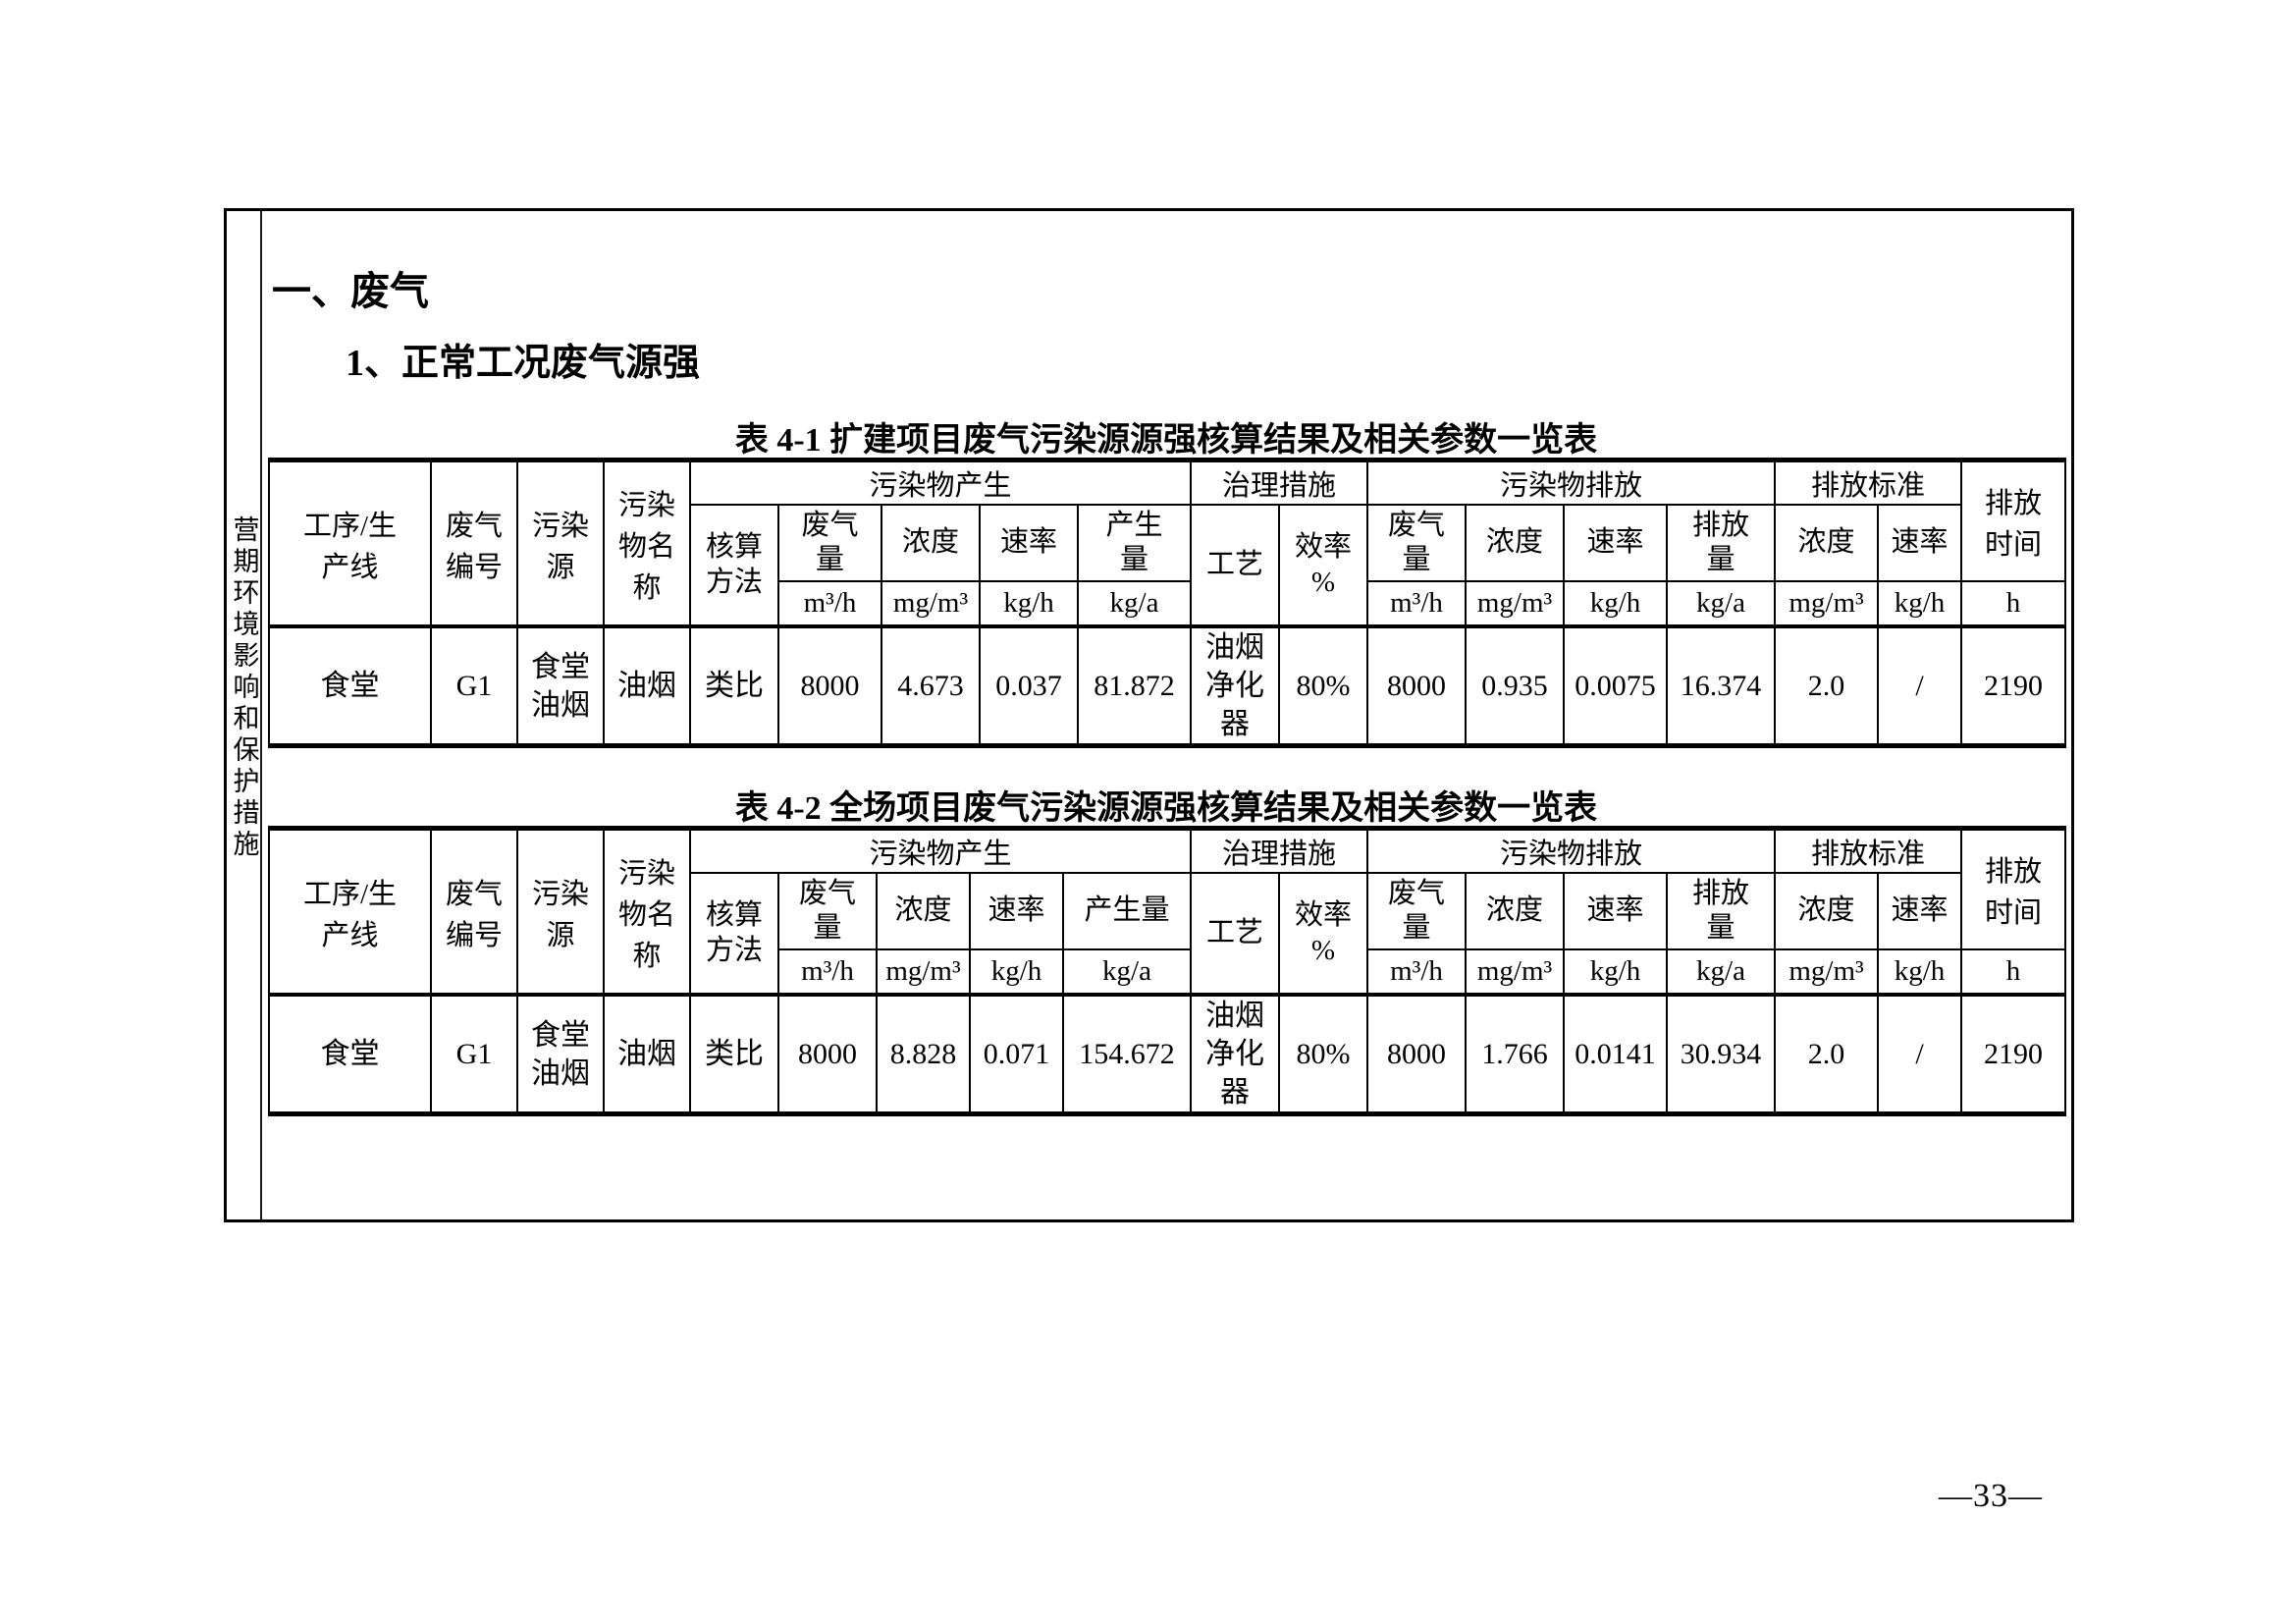 Image resolution: width=2296 pixels, height=1624 pixels. What do you see at coordinates (560, 1054) in the screenshot?
I see `cell-source: 食堂 油烟` at bounding box center [560, 1054].